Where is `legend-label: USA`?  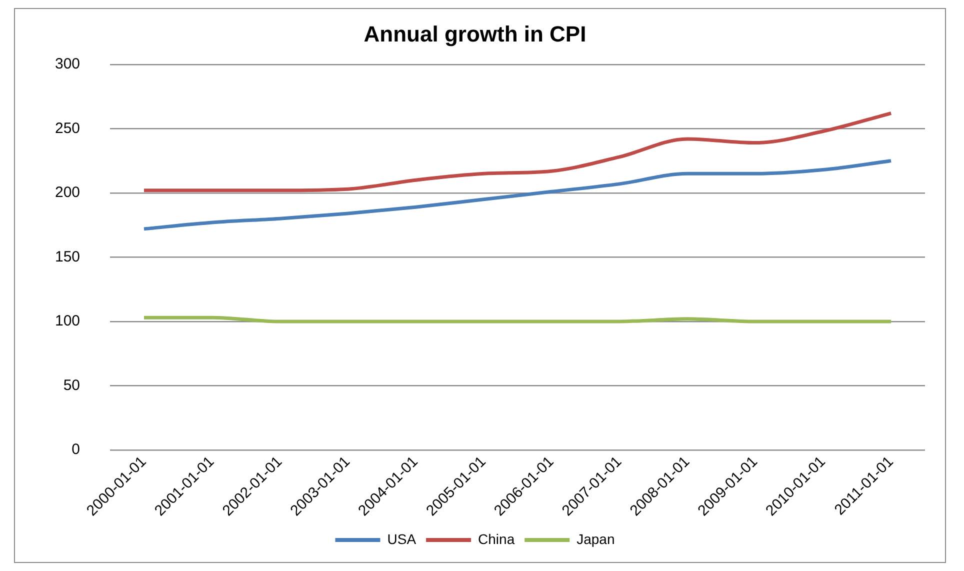
legend-label: USA is located at coordinates (402, 538).